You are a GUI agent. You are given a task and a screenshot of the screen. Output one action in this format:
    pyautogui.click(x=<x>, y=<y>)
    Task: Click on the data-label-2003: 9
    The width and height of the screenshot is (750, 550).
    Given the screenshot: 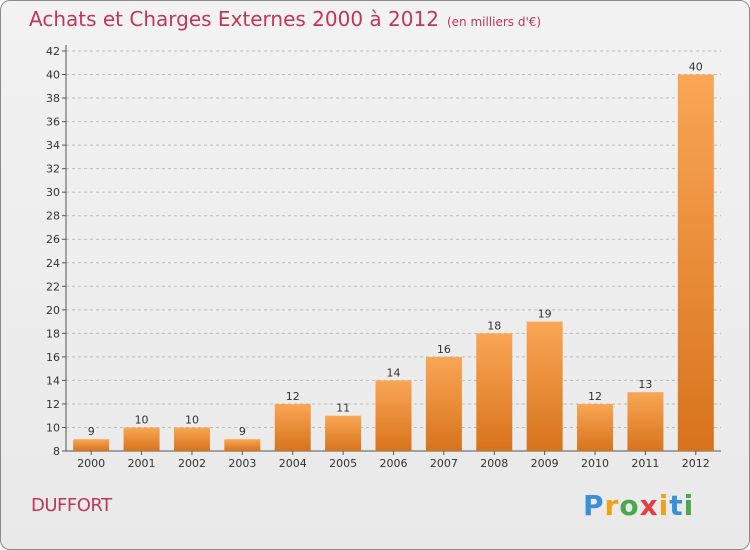 What is the action you would take?
    pyautogui.click(x=242, y=431)
    